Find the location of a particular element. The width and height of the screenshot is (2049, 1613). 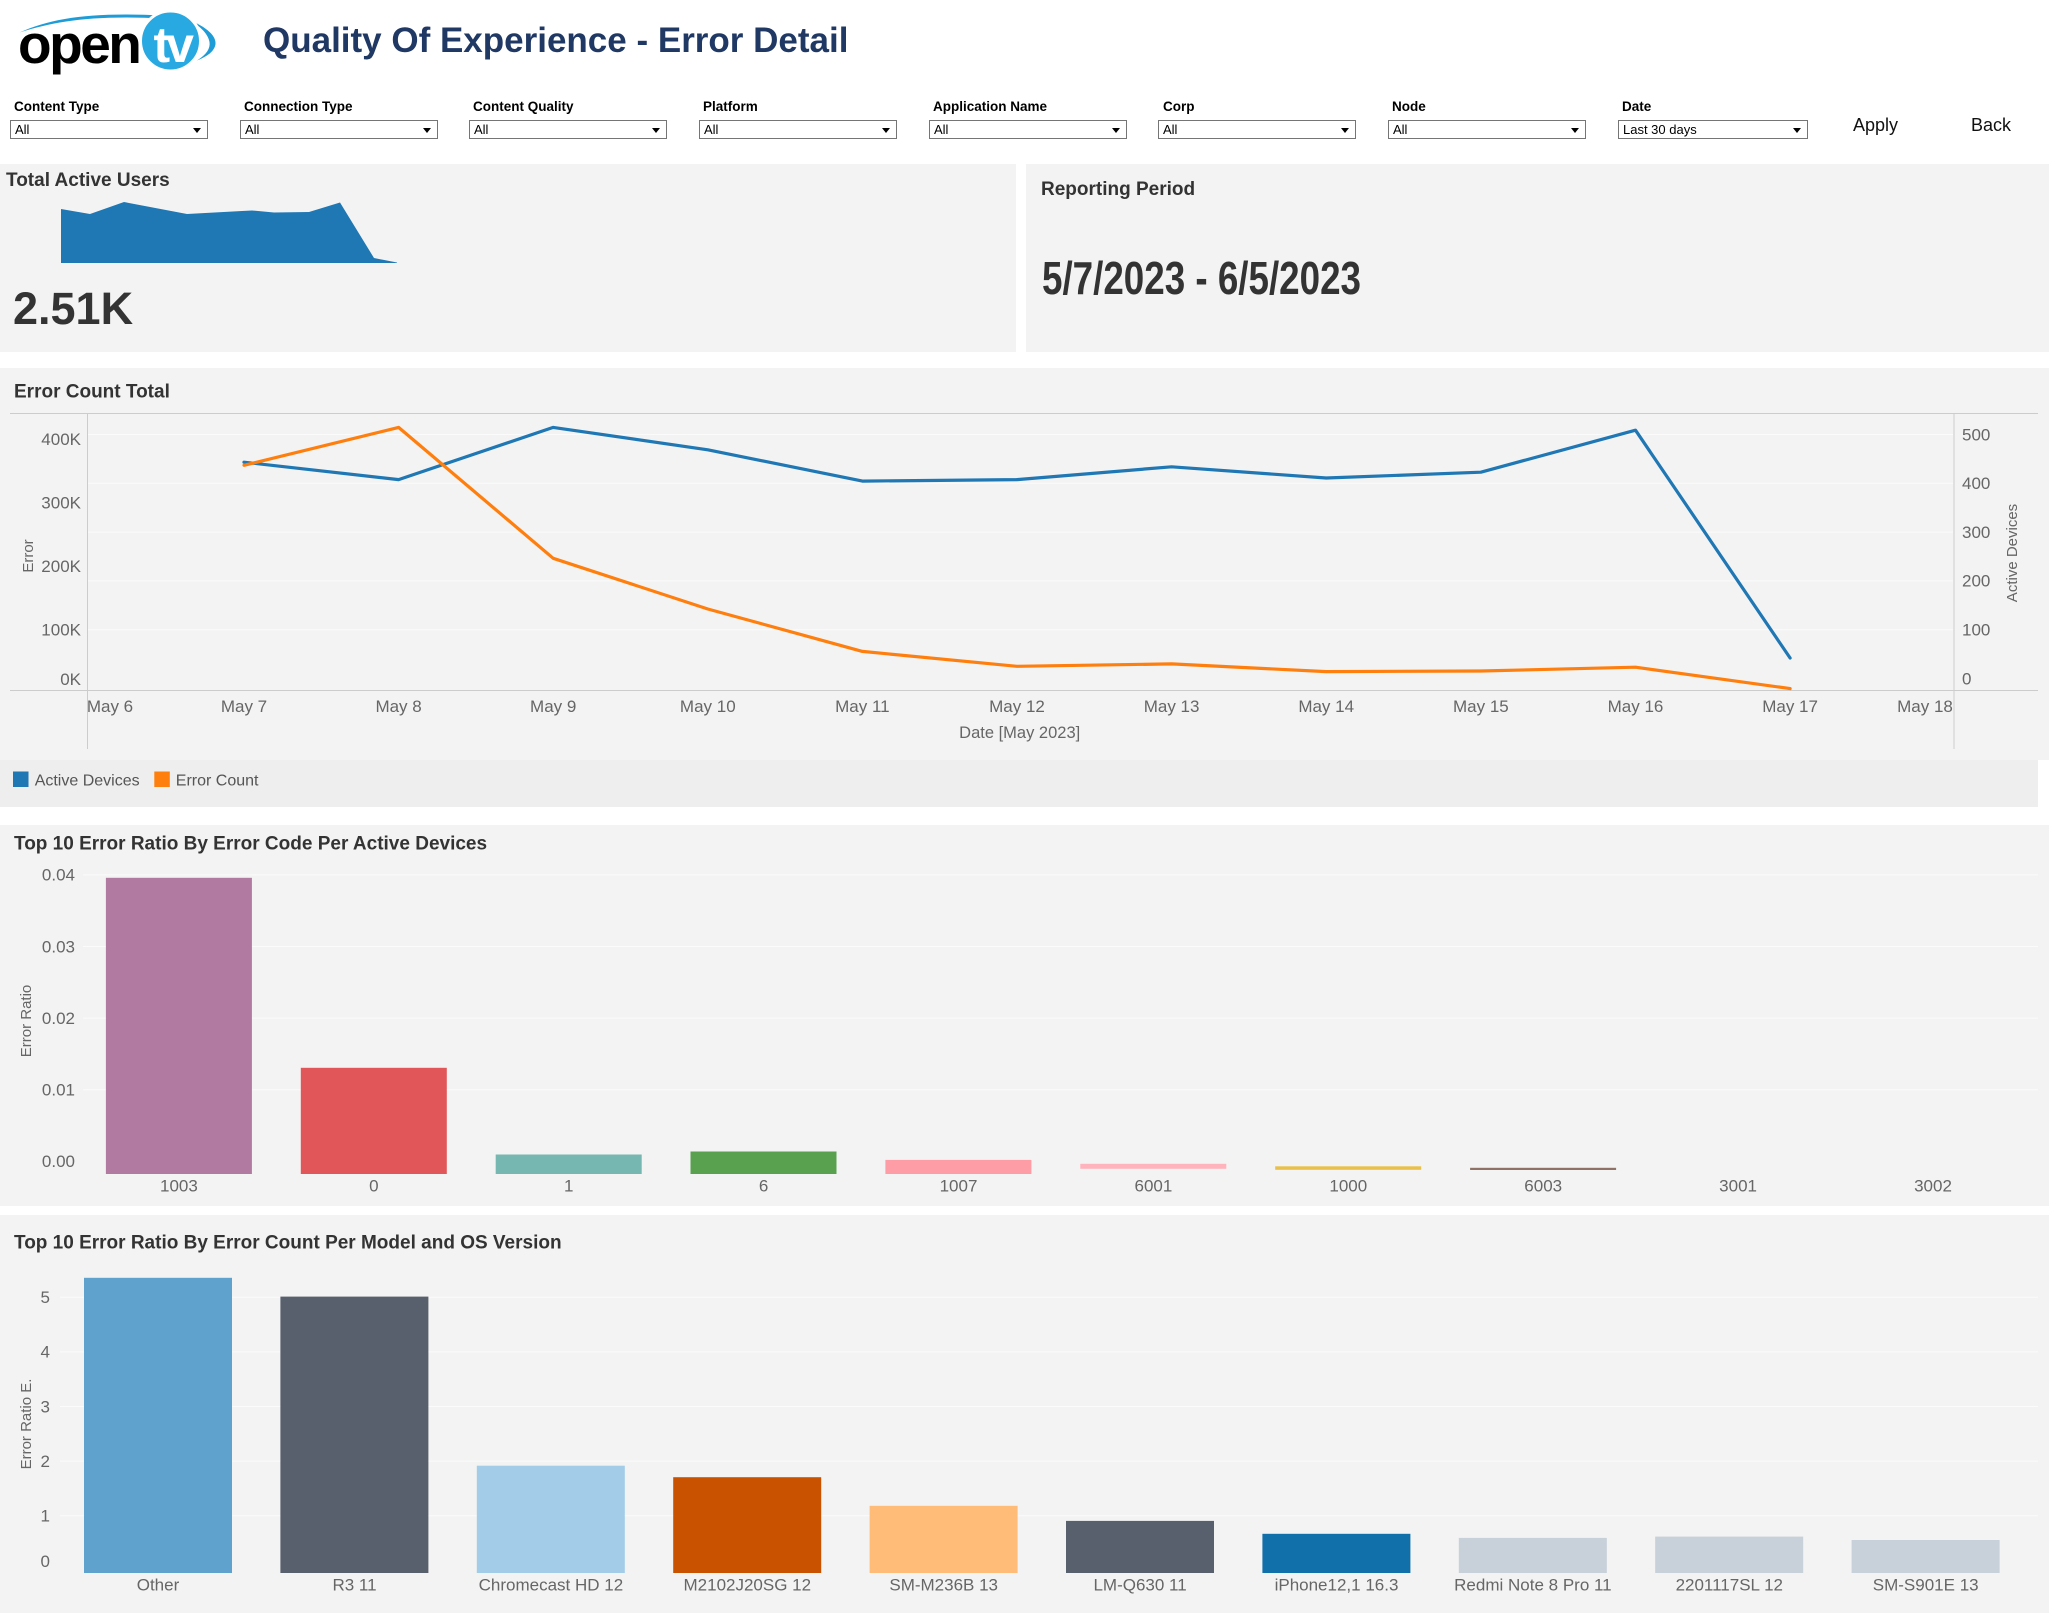

svg-text: 3 is located at coordinates (45, 1406).